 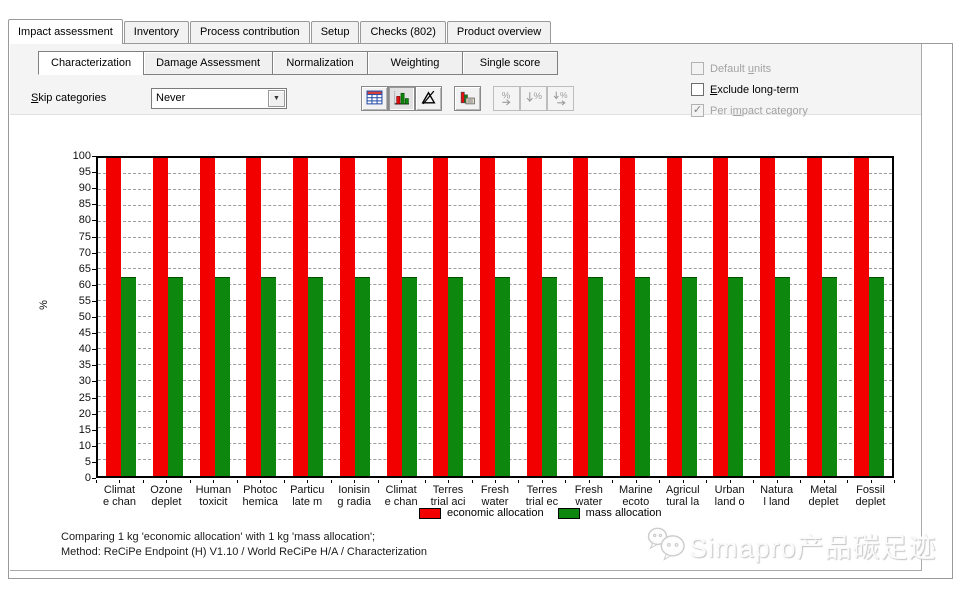 What do you see at coordinates (250, 32) in the screenshot?
I see `tab-process-contribution: Process contribution` at bounding box center [250, 32].